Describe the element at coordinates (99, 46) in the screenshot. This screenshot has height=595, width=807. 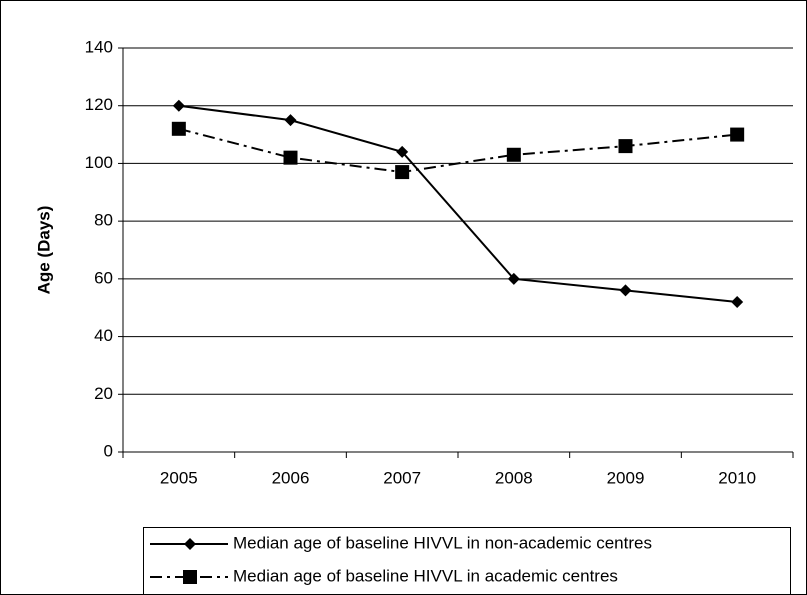
I see `y-tick-label: 140` at that location.